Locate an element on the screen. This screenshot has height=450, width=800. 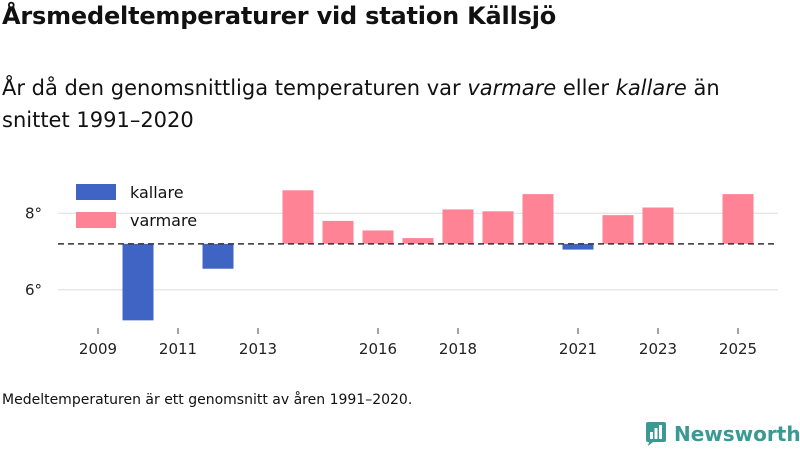
subtitle-part-2: eller is located at coordinates (586, 88).